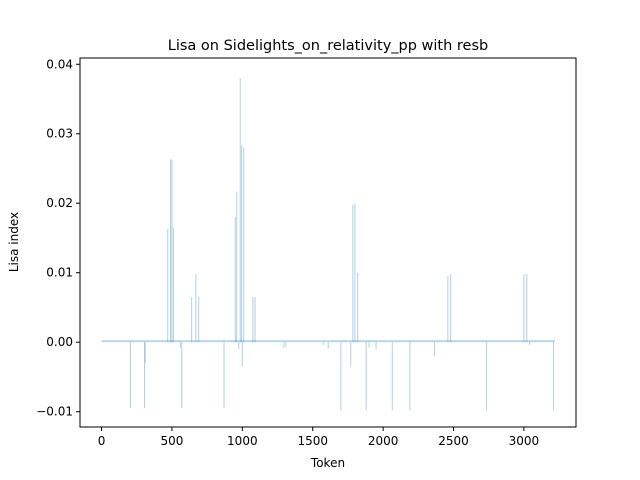 This screenshot has height=480, width=640. I want to click on baseline-bars, so click(328, 341).